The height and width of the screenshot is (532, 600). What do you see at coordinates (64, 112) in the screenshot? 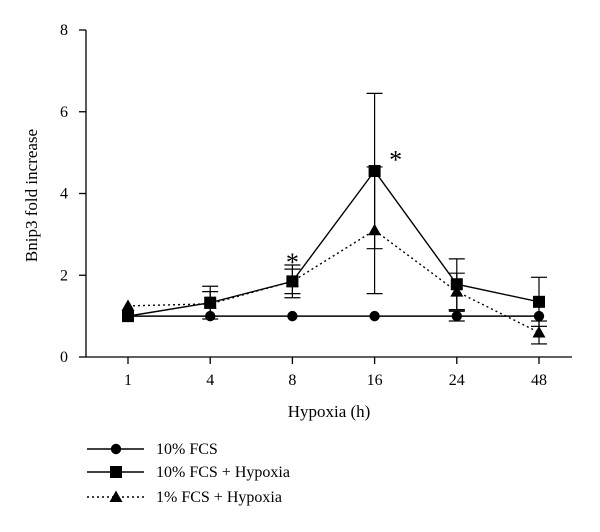
I see `y-tick-label: 6` at bounding box center [64, 112].